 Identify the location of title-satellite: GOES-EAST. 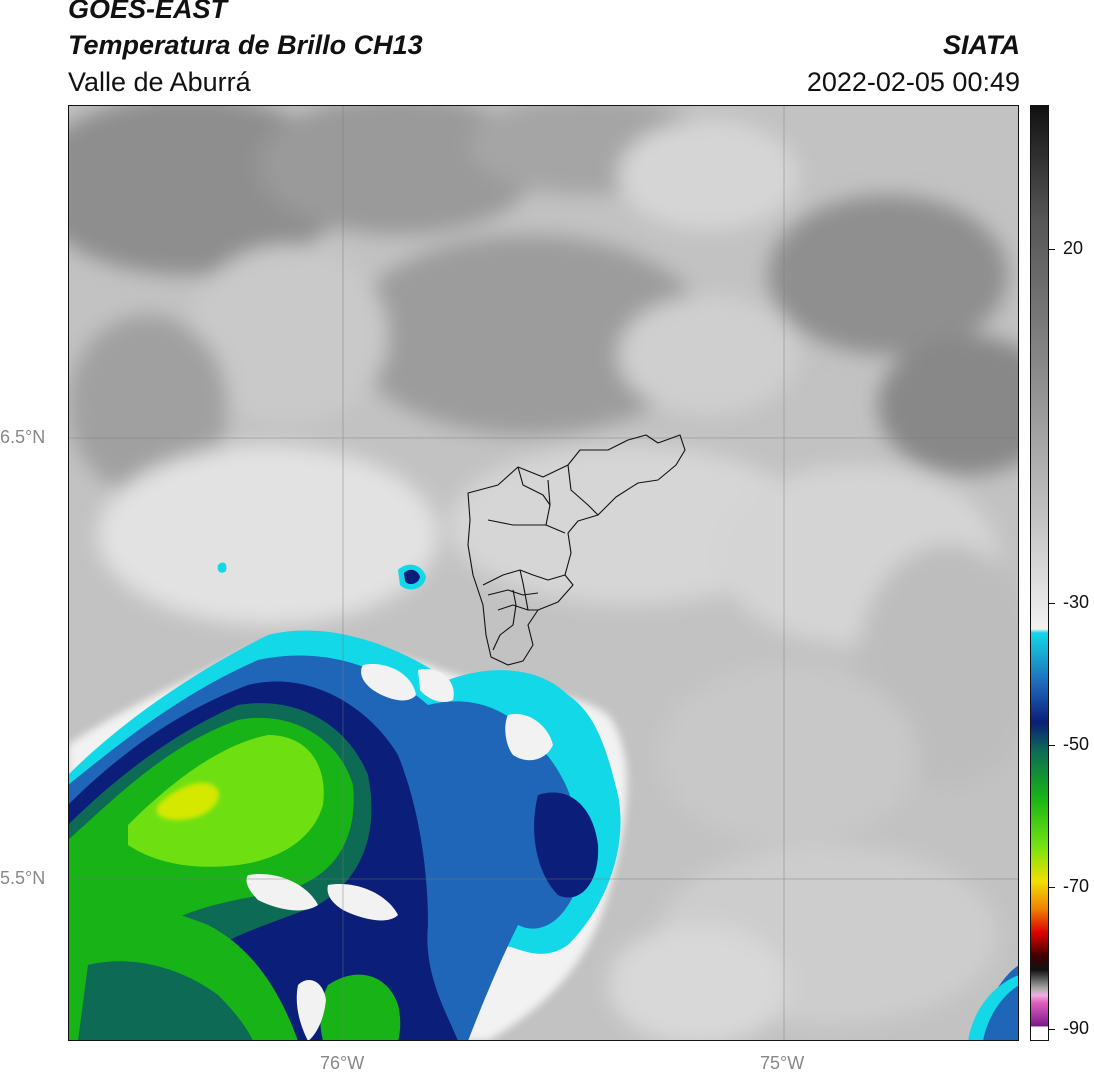
(148, 12).